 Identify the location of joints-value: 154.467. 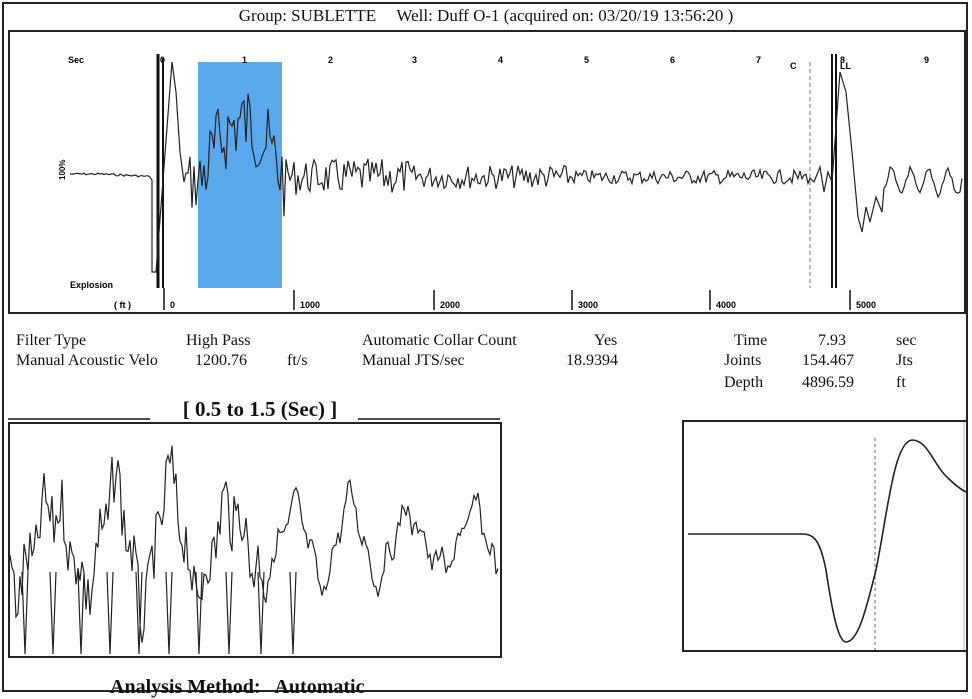
(828, 360).